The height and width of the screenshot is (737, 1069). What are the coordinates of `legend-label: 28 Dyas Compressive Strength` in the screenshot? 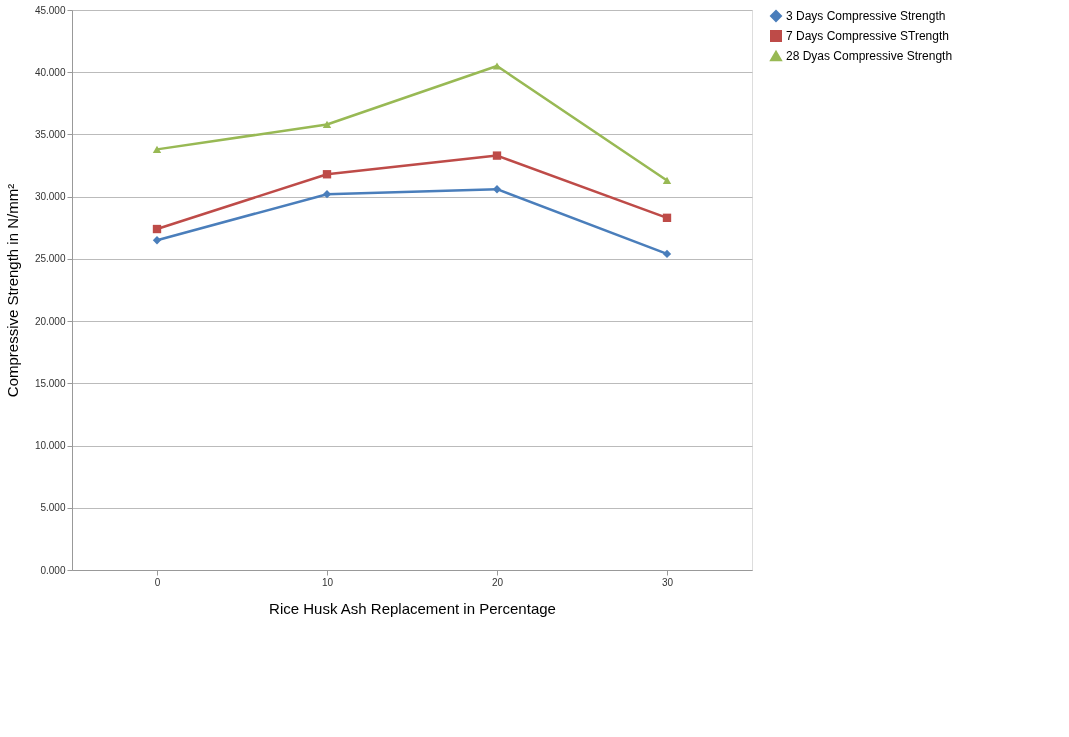 It's located at (869, 56).